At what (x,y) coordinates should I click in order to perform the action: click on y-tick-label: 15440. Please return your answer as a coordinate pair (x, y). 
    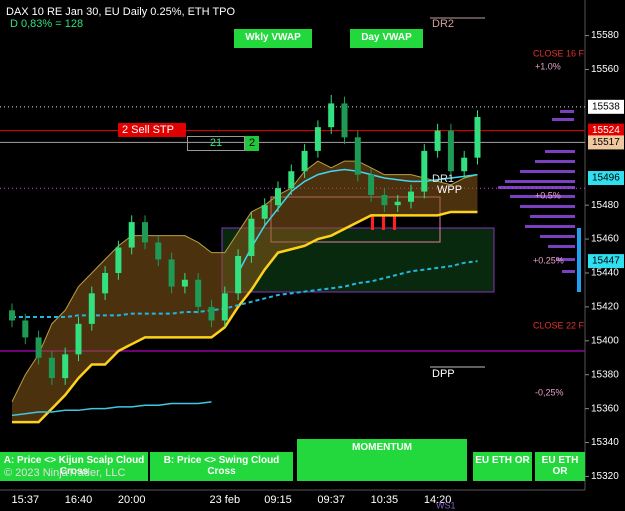
    Looking at the image, I should click on (605, 273).